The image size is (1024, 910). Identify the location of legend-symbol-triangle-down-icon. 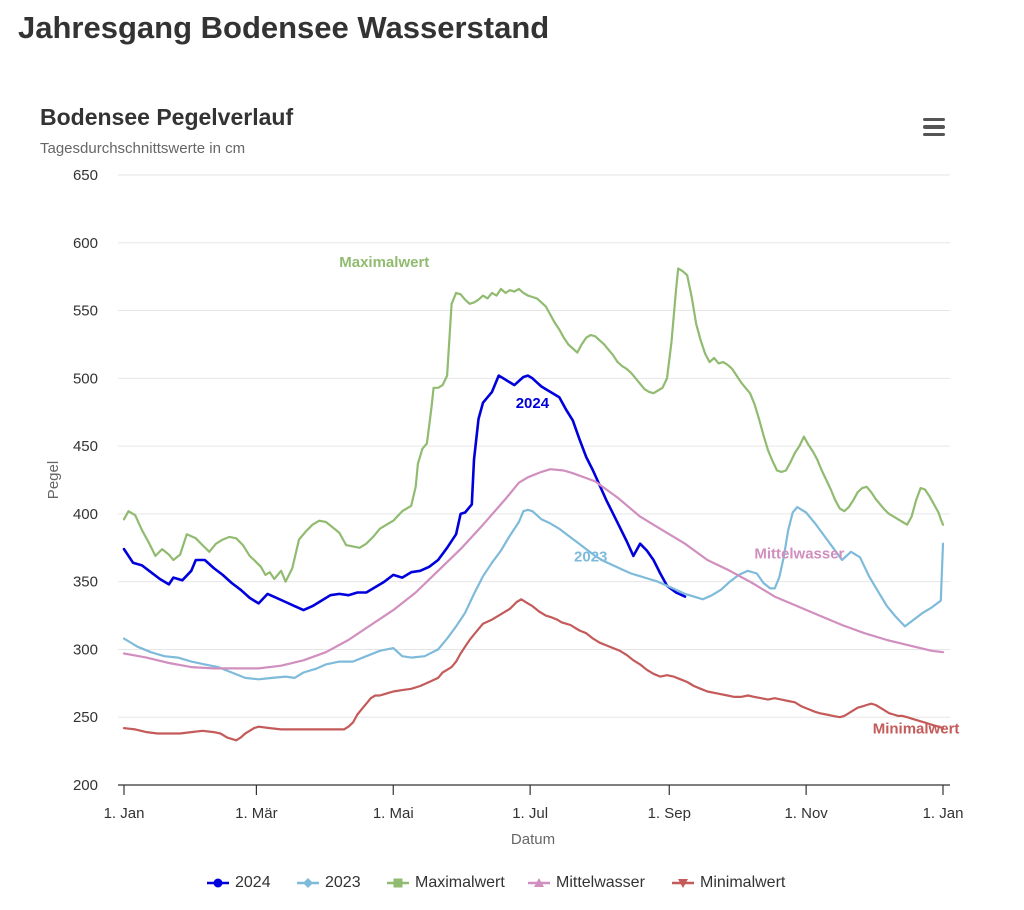
(683, 883).